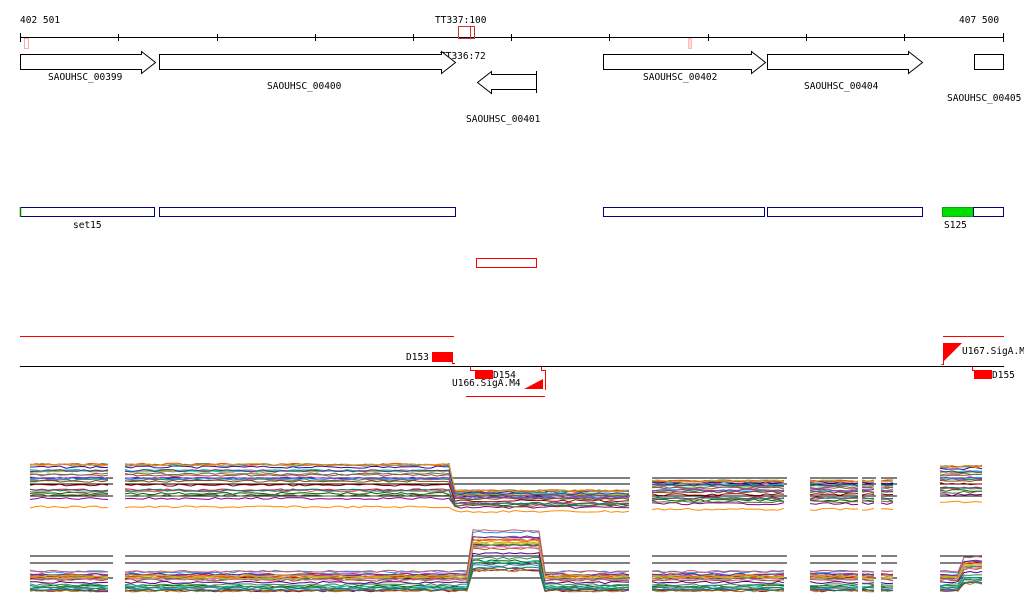  What do you see at coordinates (442, 357) in the screenshot?
I see `transcript-d153` at bounding box center [442, 357].